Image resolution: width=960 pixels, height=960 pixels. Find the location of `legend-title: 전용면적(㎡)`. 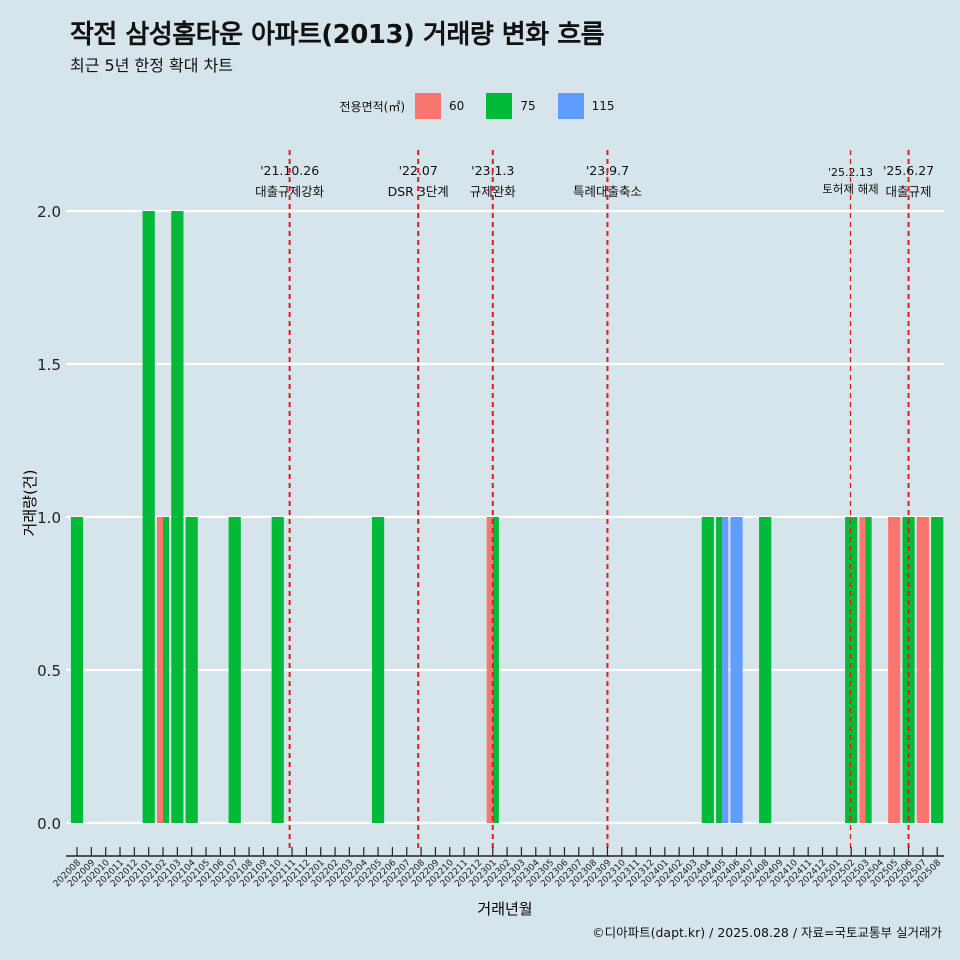

legend-title: 전용면적(㎡) is located at coordinates (372, 106).